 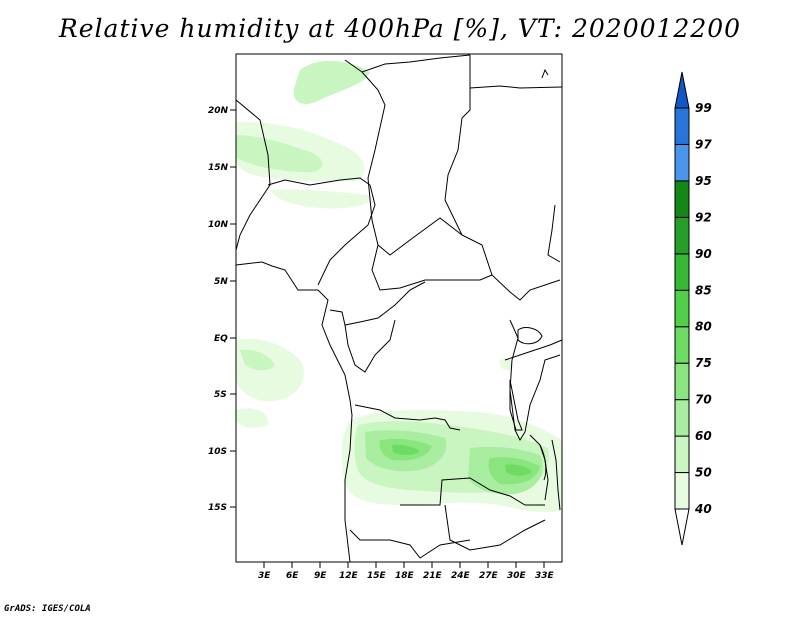 I want to click on legend-level-label: 92, so click(x=703, y=217).